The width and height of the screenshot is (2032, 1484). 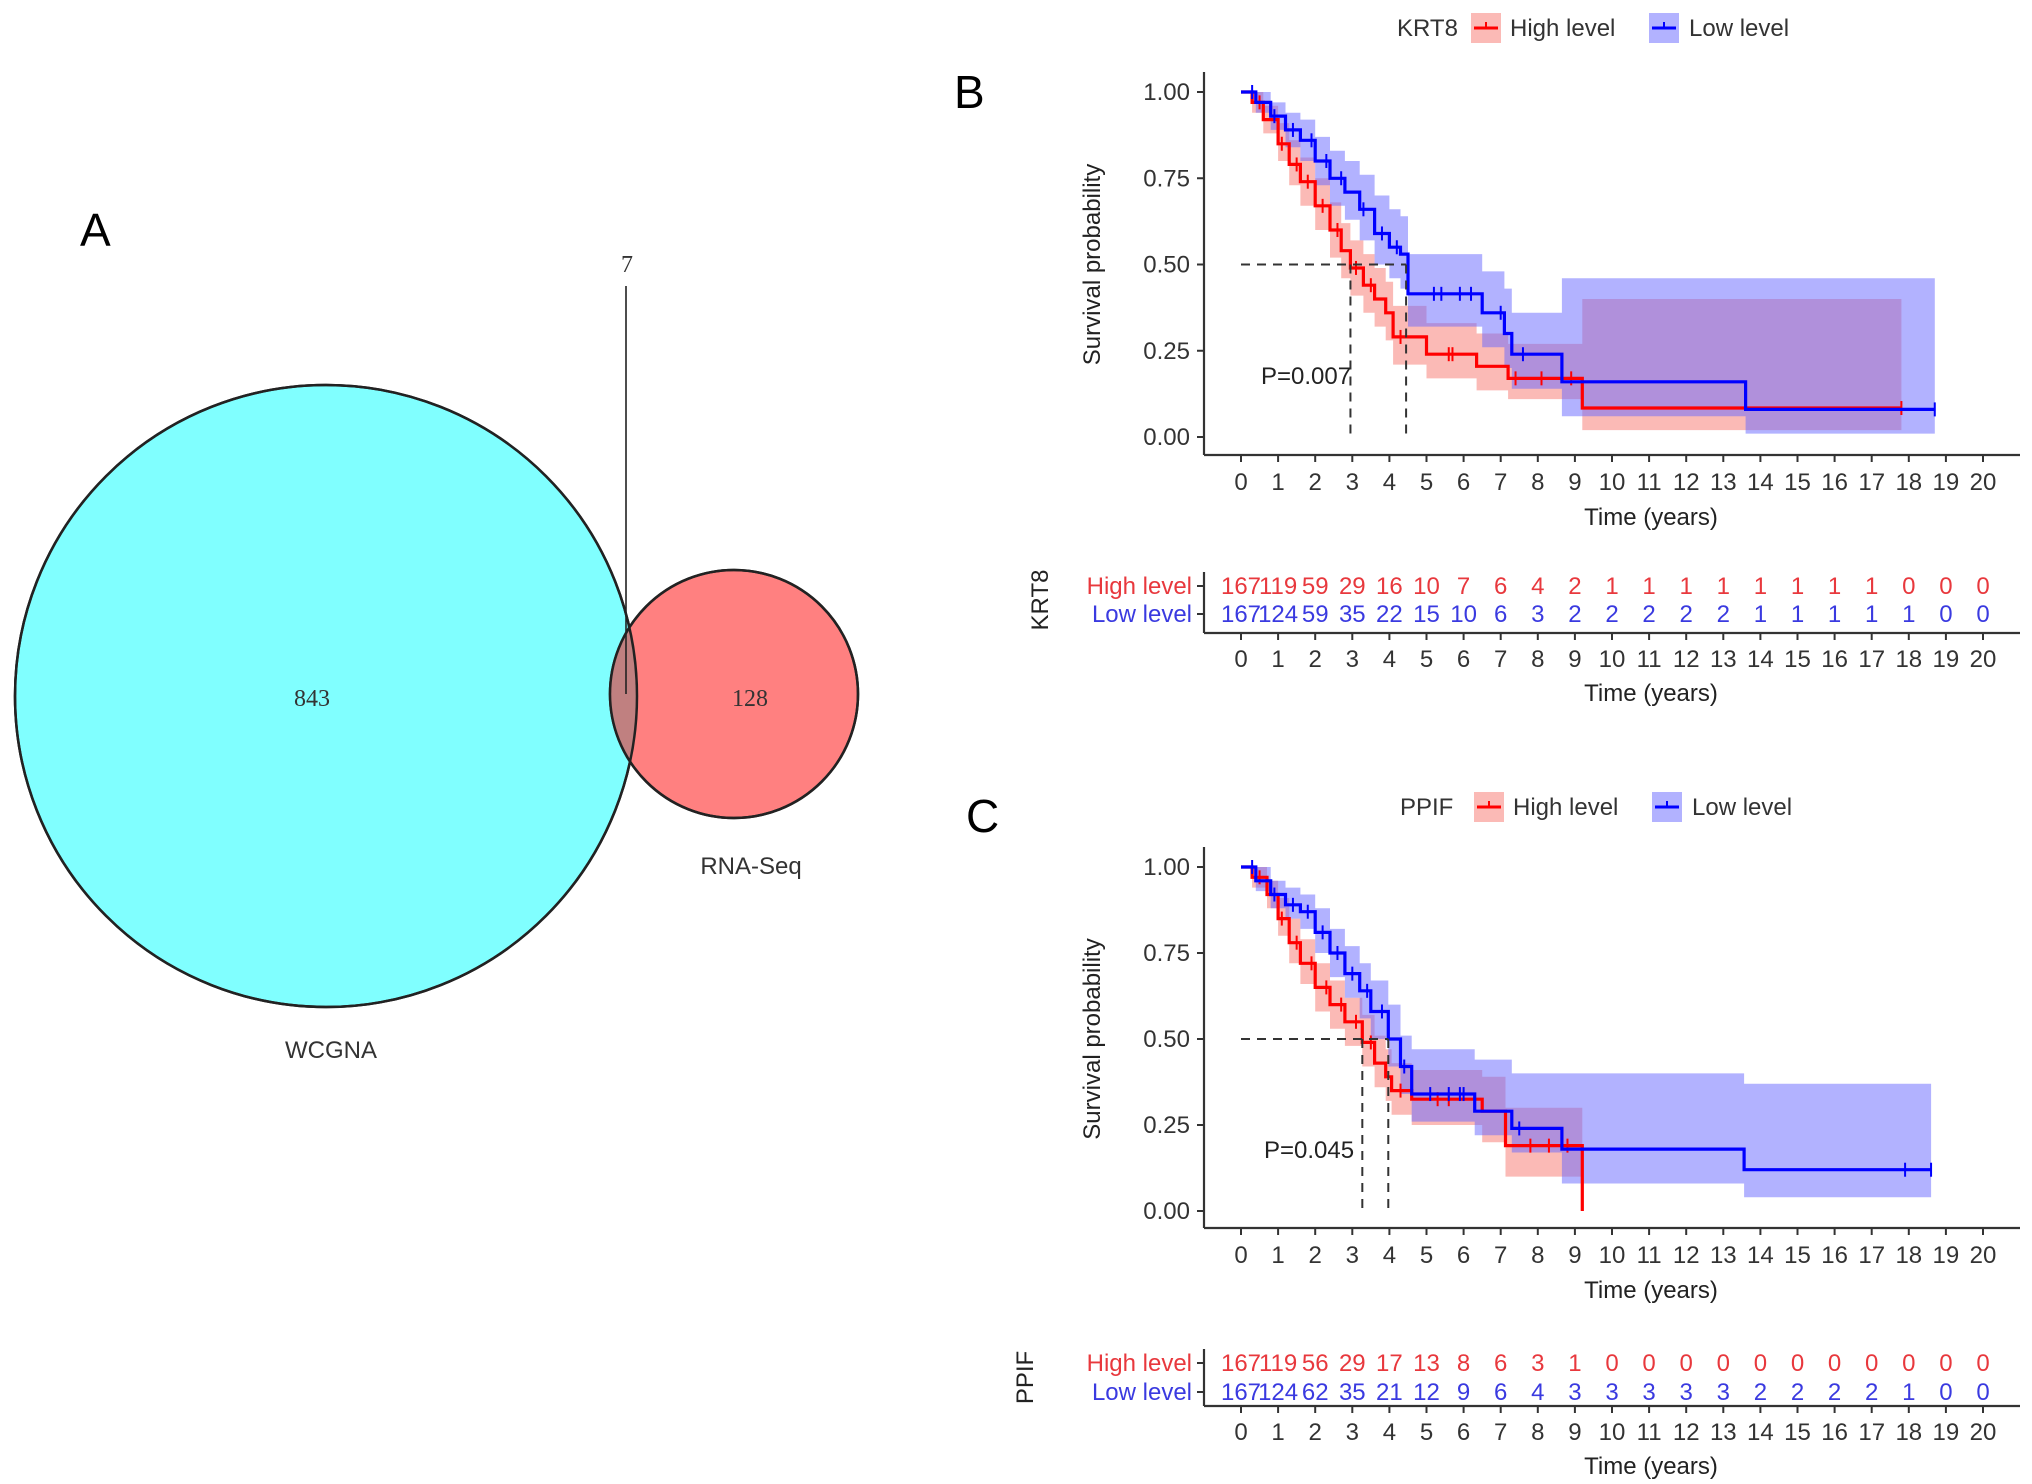 I want to click on venn-rnaseq-count: 128, so click(x=750, y=699).